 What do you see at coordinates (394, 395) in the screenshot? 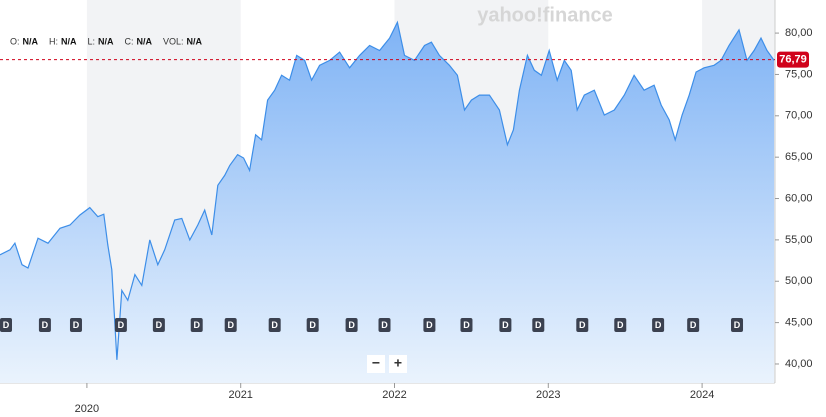
I see `x-tick-label: 2022` at bounding box center [394, 395].